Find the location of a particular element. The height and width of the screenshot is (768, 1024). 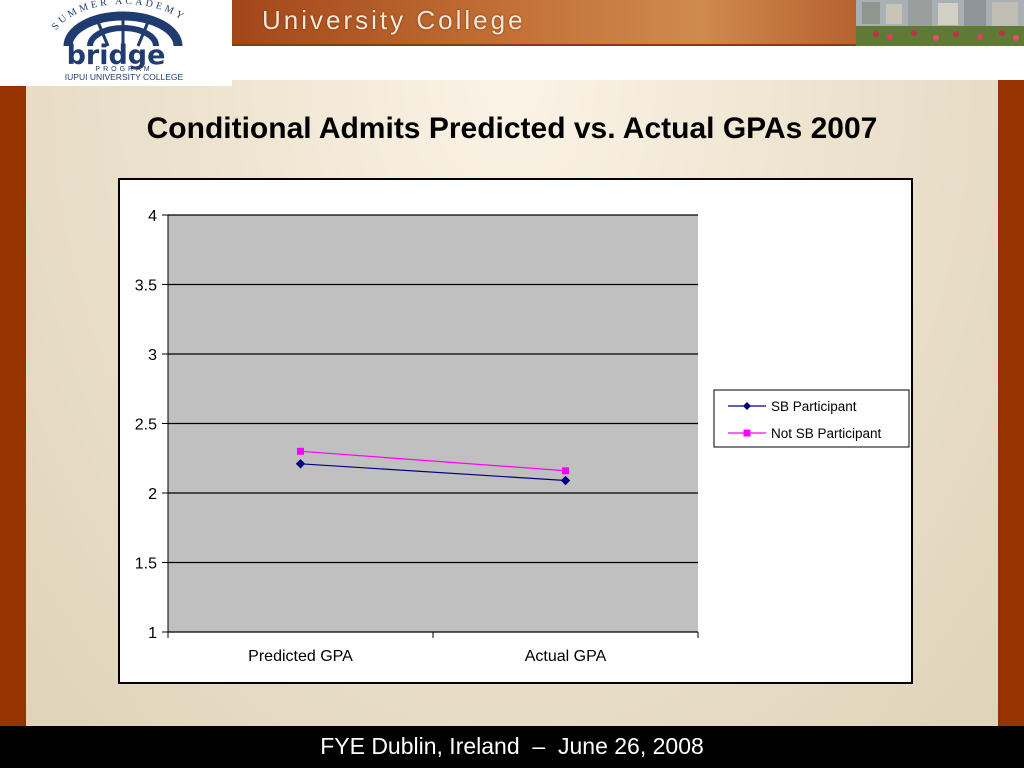

logo-program-text: PROGRAM is located at coordinates (123, 69).